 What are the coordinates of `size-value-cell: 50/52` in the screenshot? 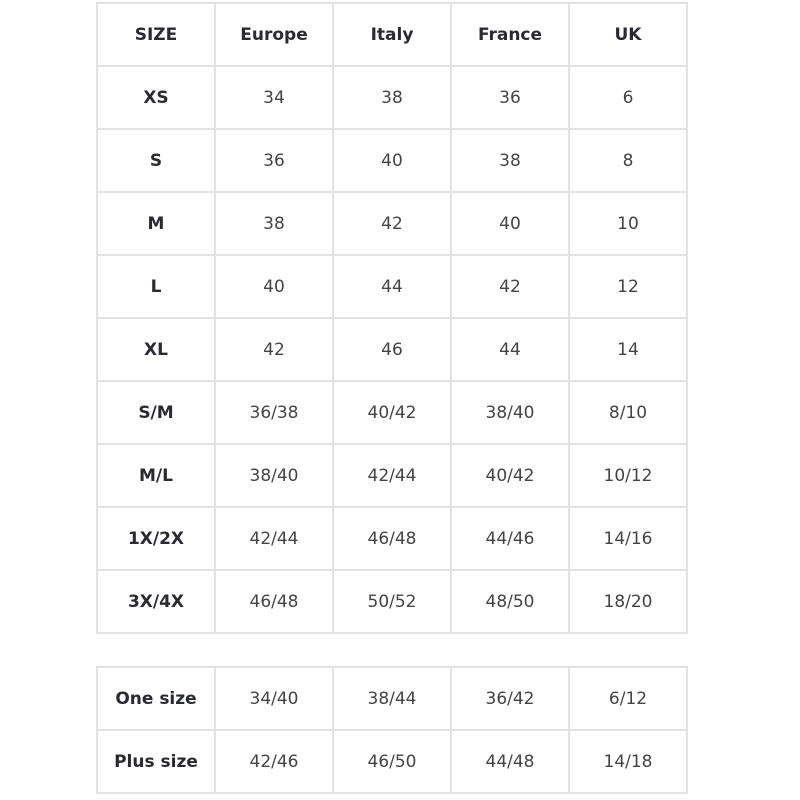 It's located at (392, 601).